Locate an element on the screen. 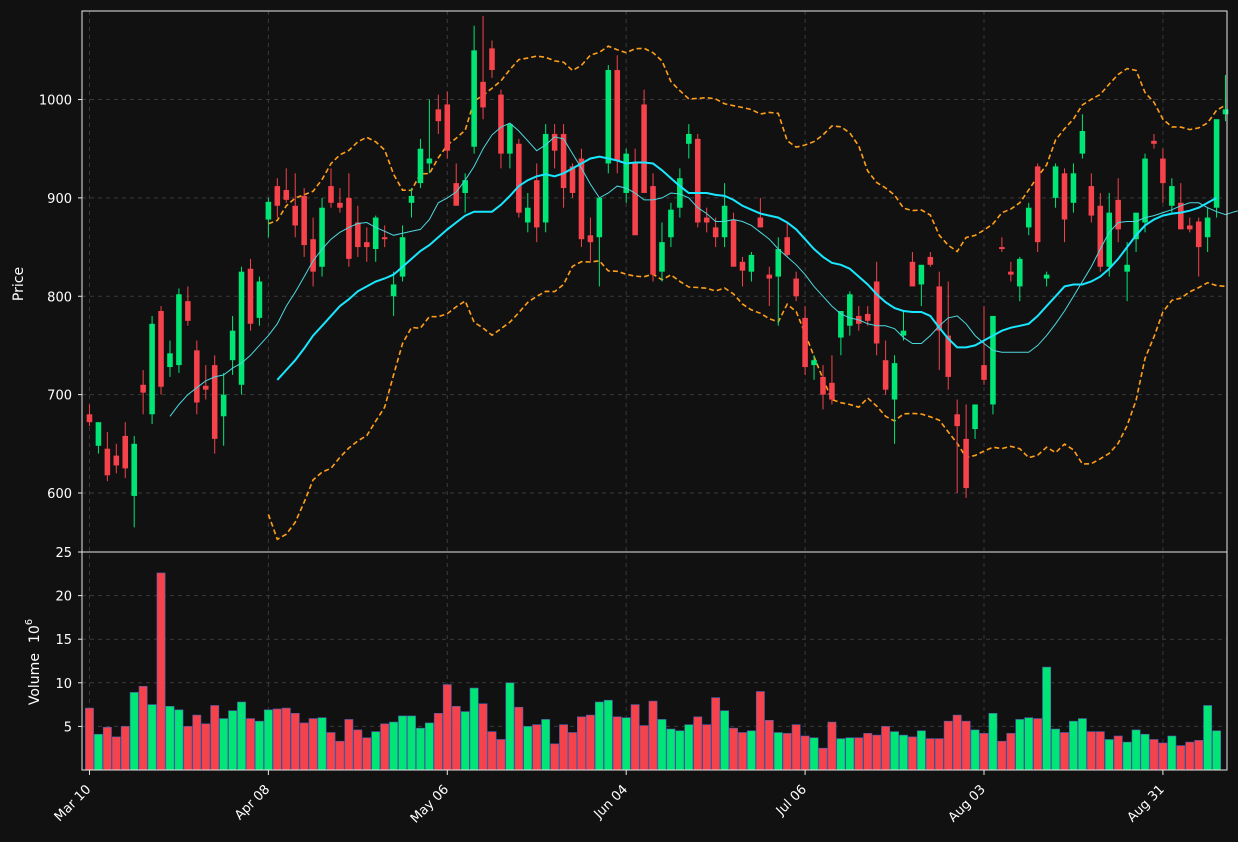 The image size is (1238, 842). volume-tick-label: 25 is located at coordinates (63, 553).